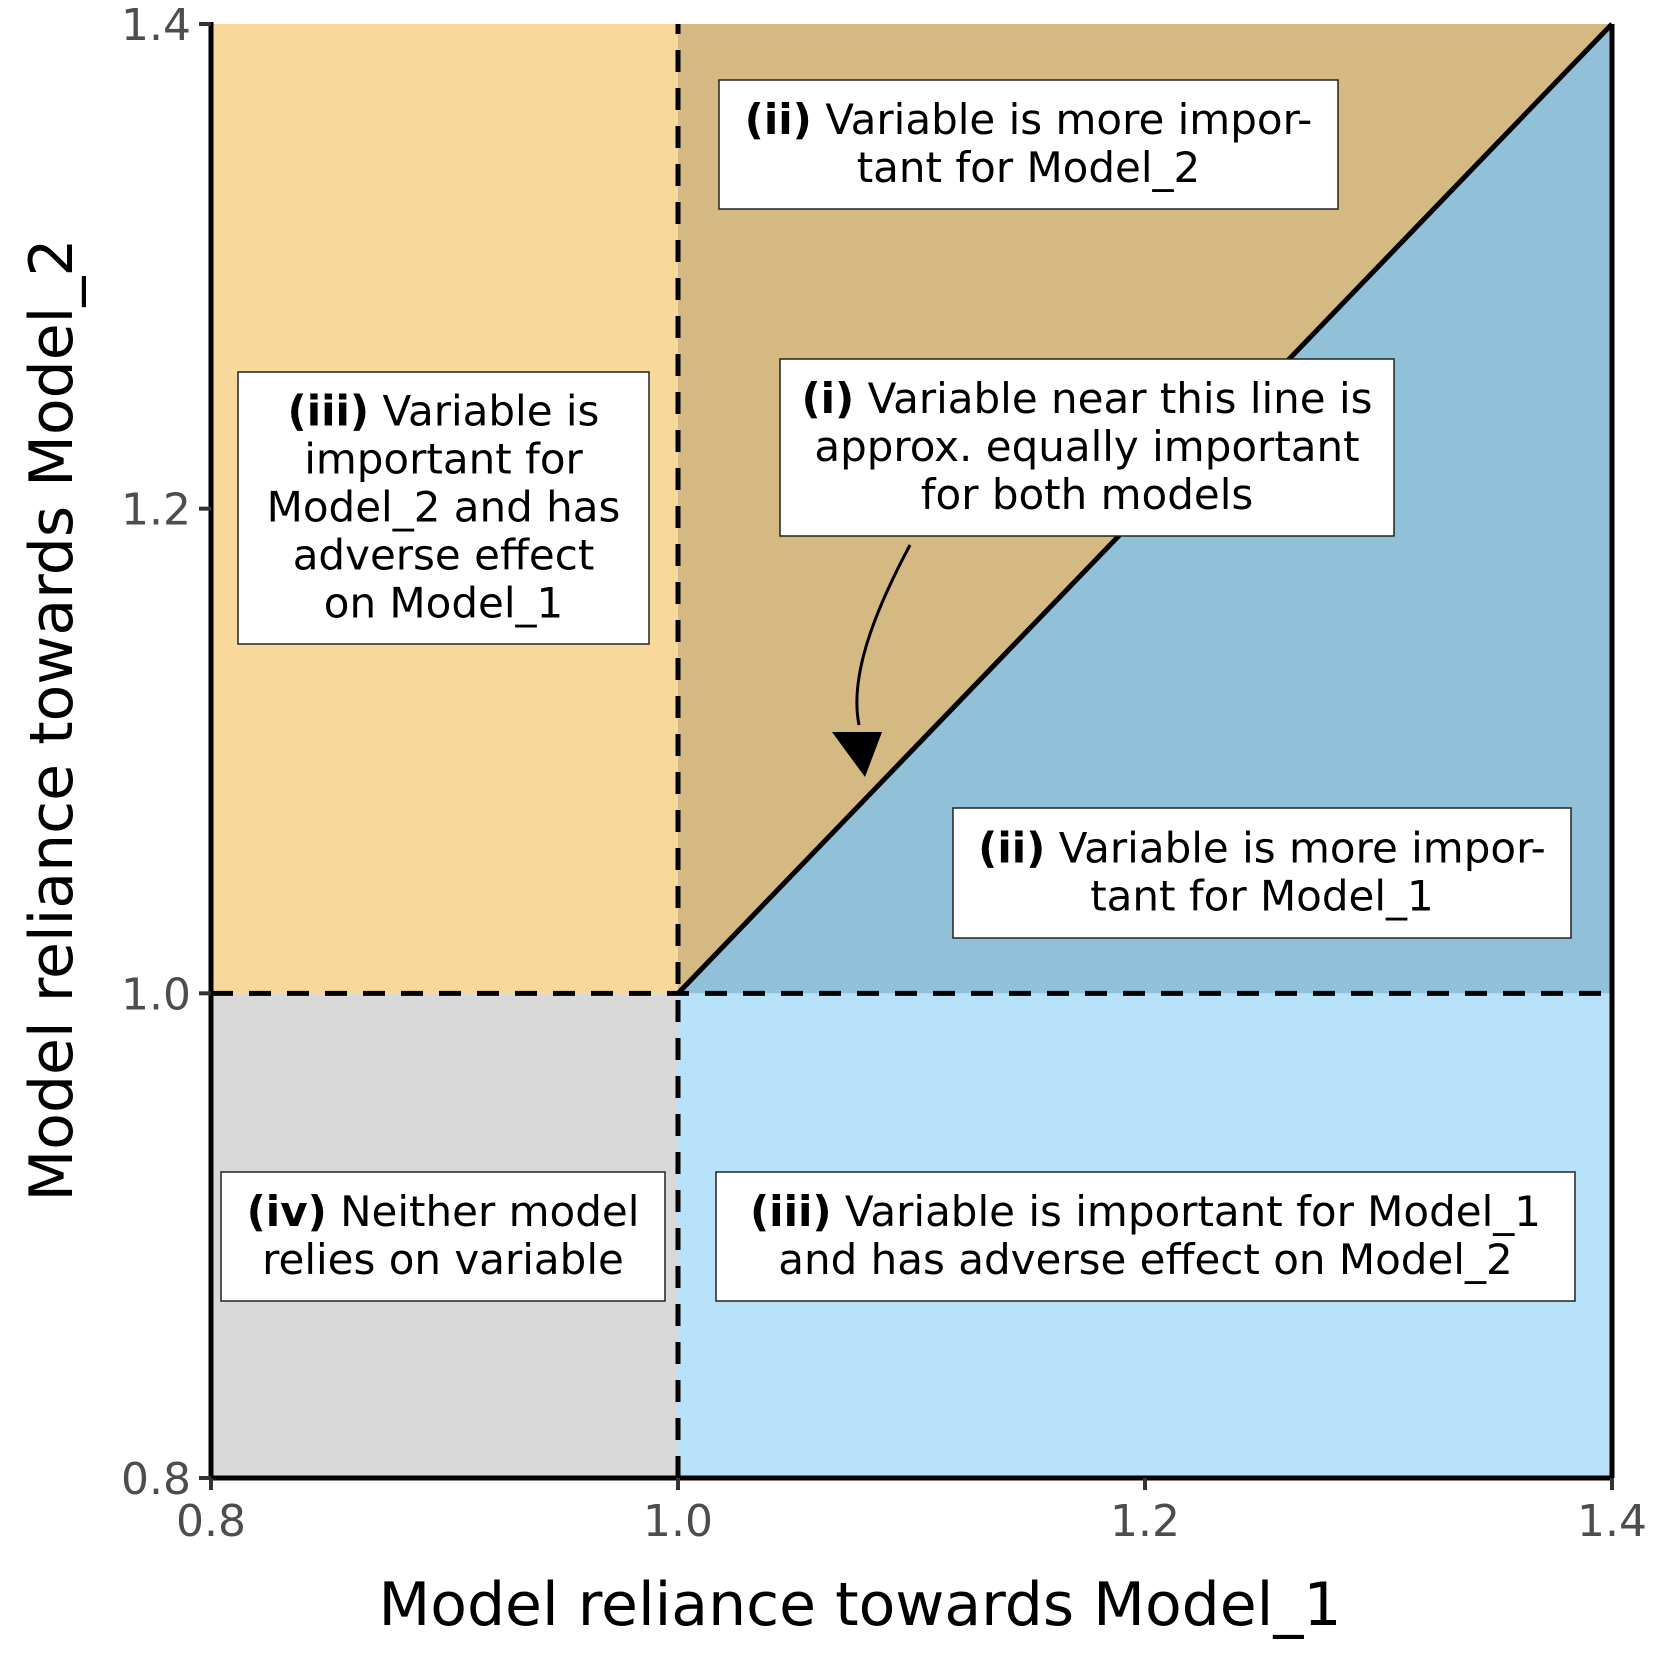  I want to click on annotation-line: tant for Model_1, so click(1262, 895).